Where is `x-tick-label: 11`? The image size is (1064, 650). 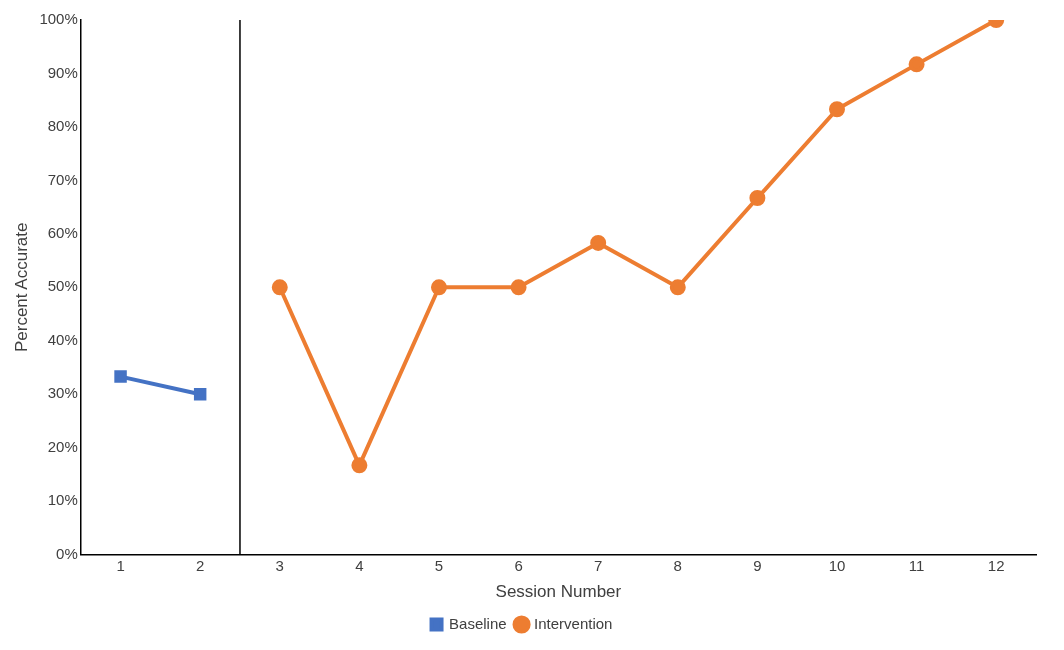 x-tick-label: 11 is located at coordinates (916, 565).